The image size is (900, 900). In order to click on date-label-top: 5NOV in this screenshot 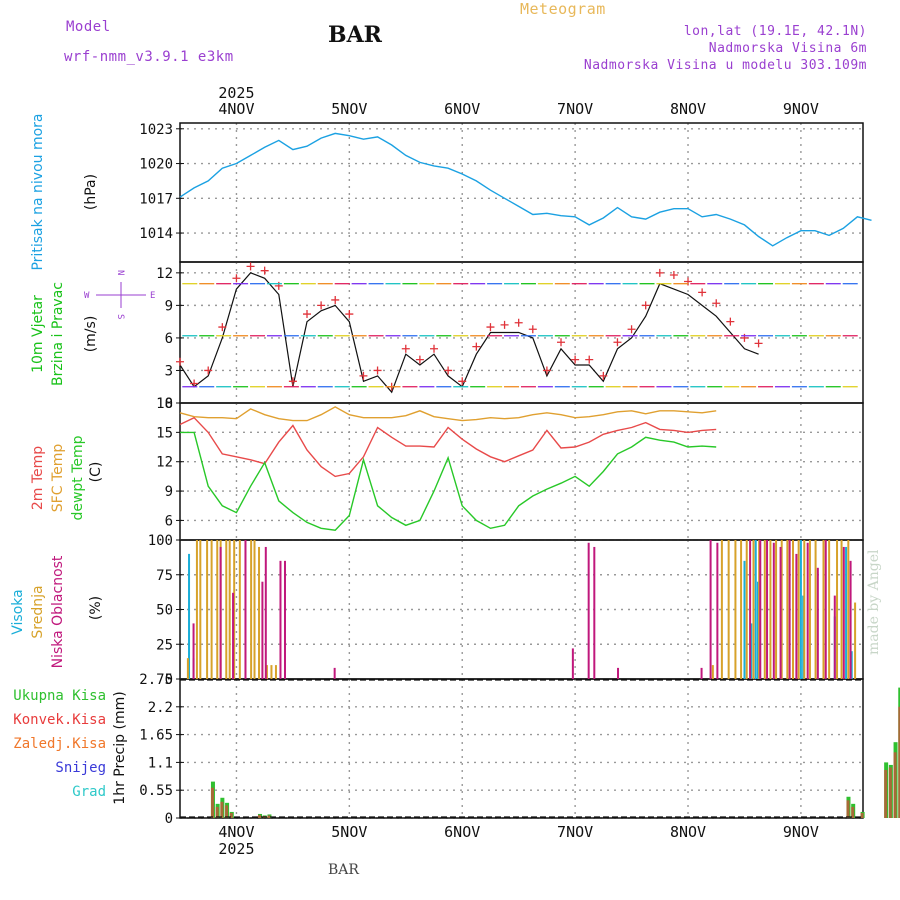, I will do `click(349, 109)`.